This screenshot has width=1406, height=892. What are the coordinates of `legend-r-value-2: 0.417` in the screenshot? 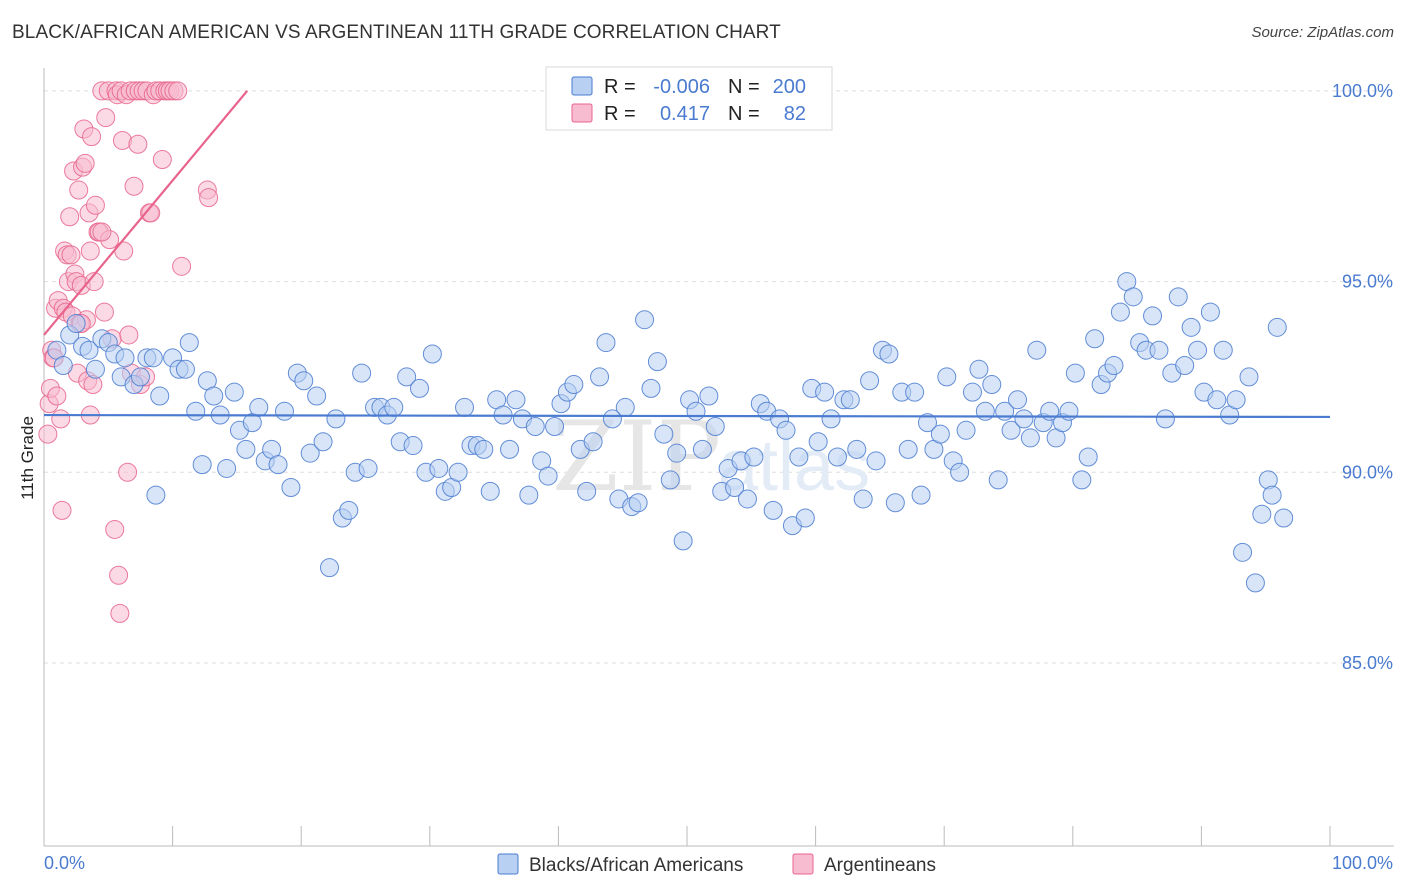 It's located at (685, 114).